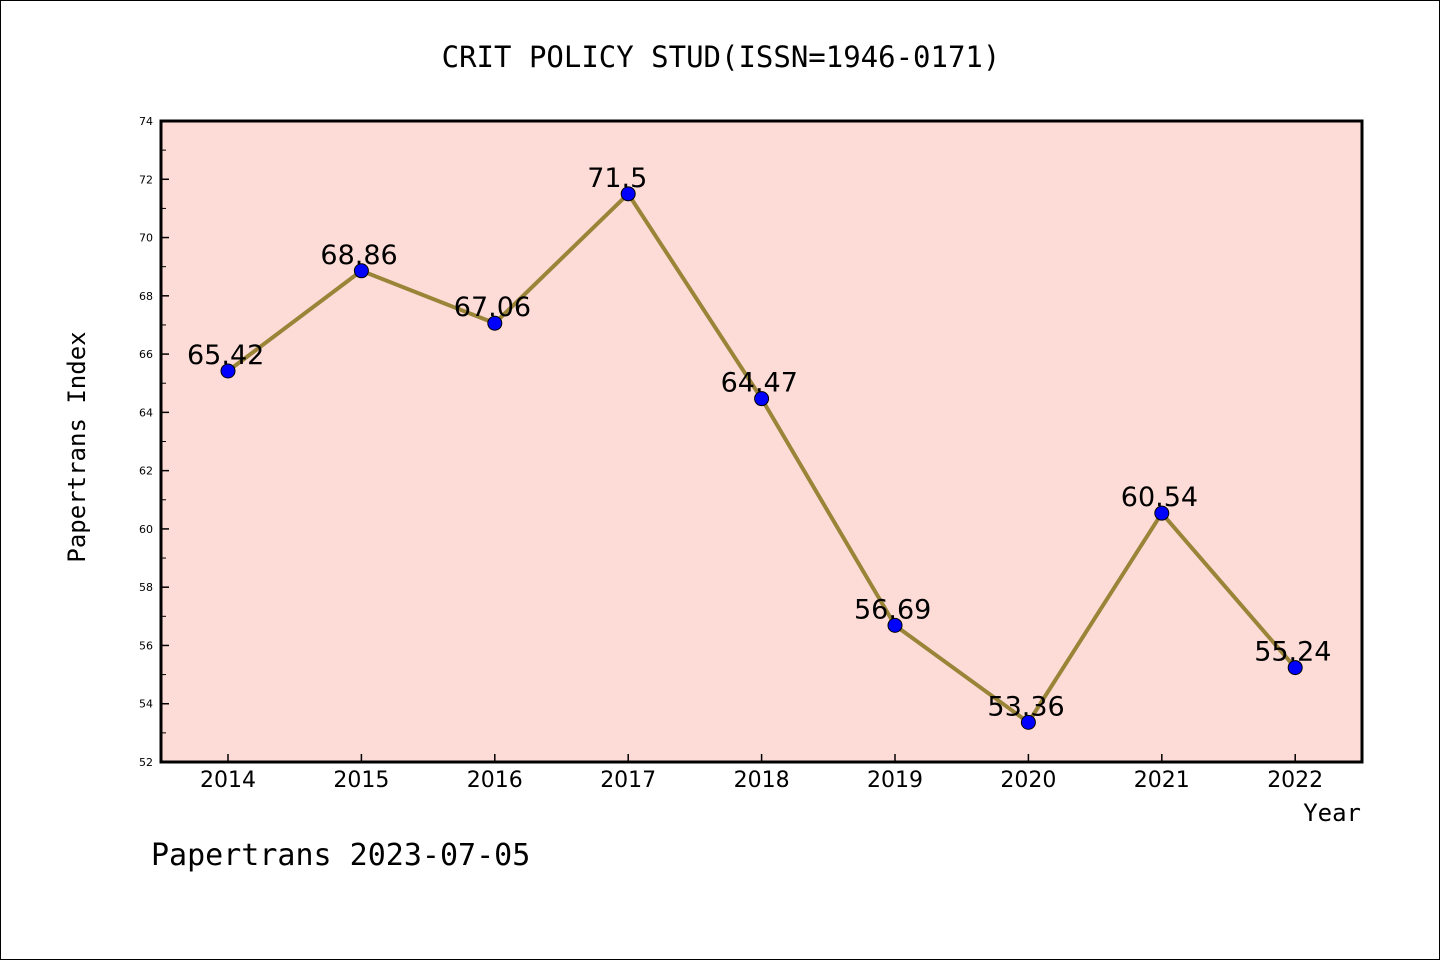 This screenshot has width=1440, height=961. I want to click on y-tick-label: 52, so click(146, 762).